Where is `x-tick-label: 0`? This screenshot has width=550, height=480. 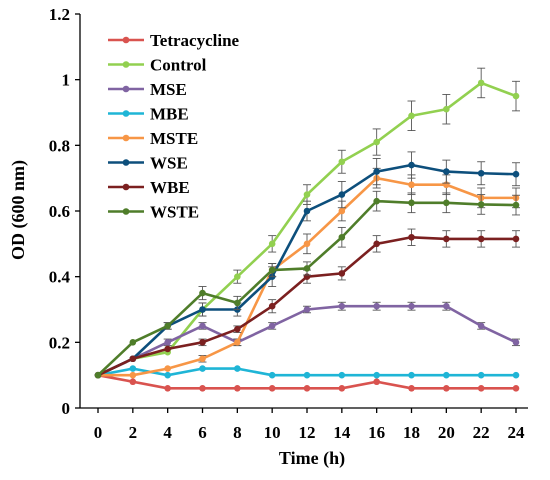
x-tick-label: 0 is located at coordinates (98, 432).